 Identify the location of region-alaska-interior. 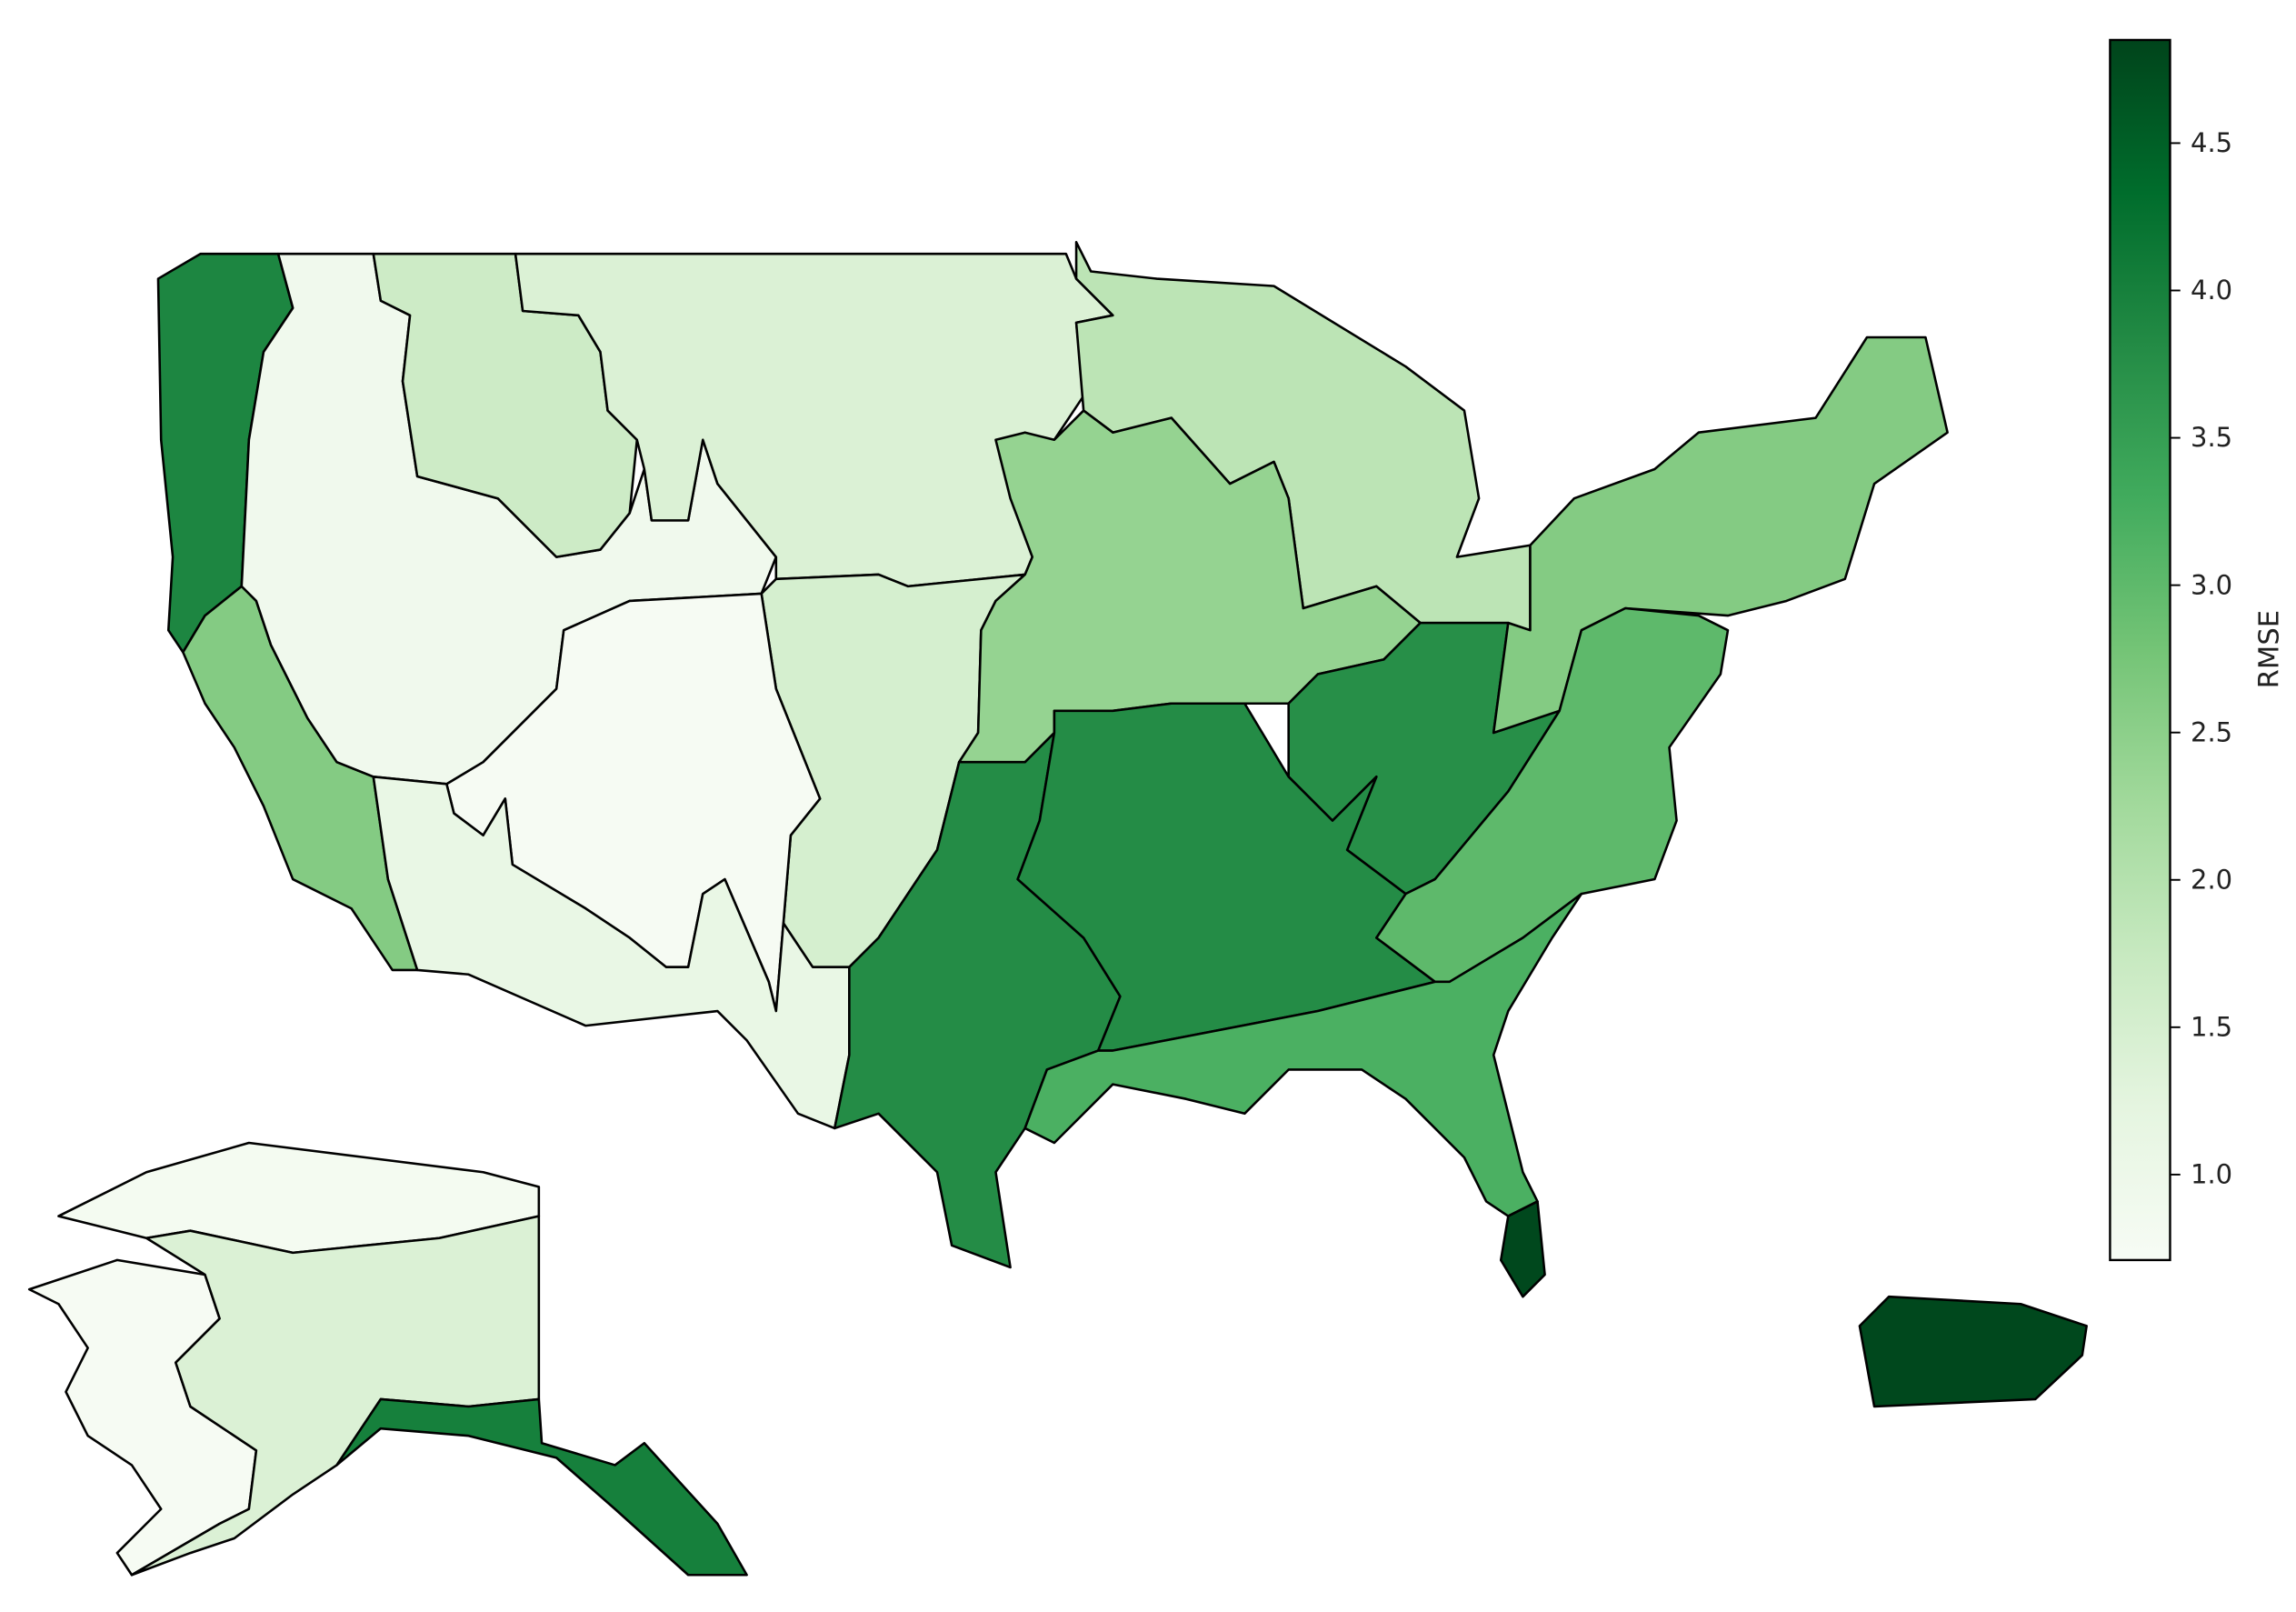
(335, 1396).